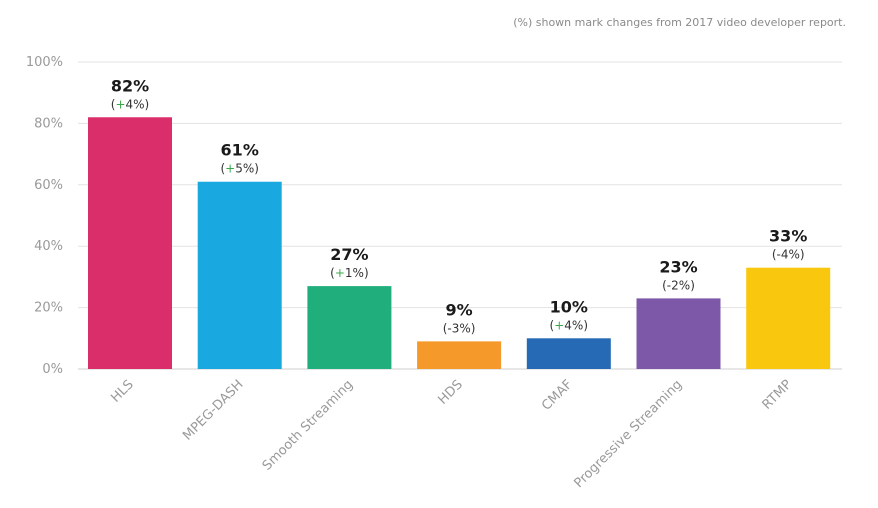  I want to click on bar-change-label: (-2%), so click(678, 285).